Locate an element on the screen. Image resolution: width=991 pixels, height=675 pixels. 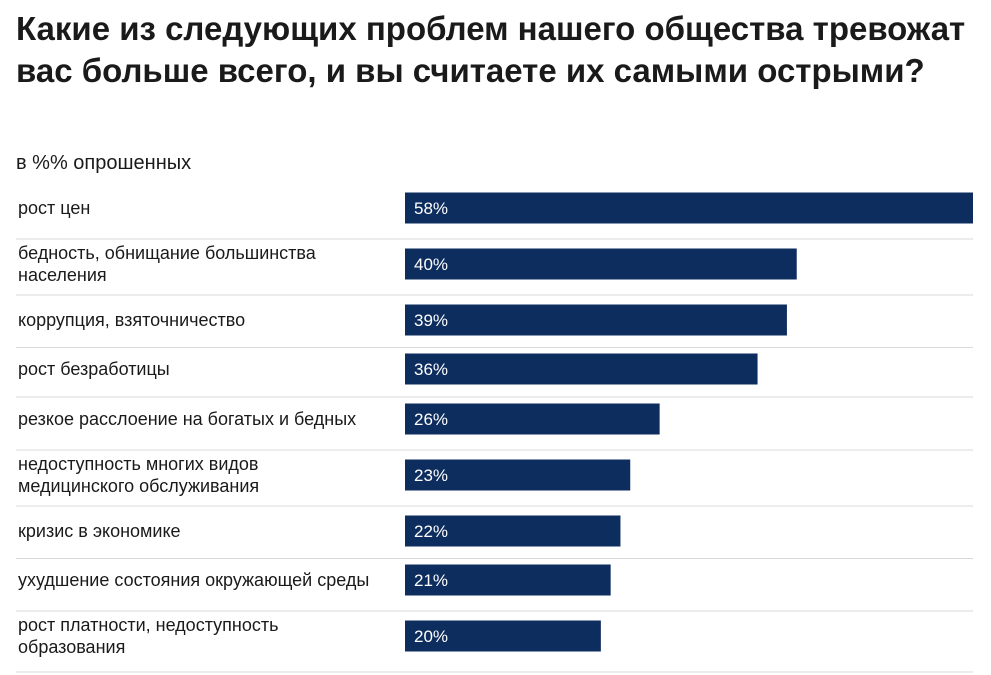
category-label: рост платности, недоступность образования is located at coordinates (148, 636).